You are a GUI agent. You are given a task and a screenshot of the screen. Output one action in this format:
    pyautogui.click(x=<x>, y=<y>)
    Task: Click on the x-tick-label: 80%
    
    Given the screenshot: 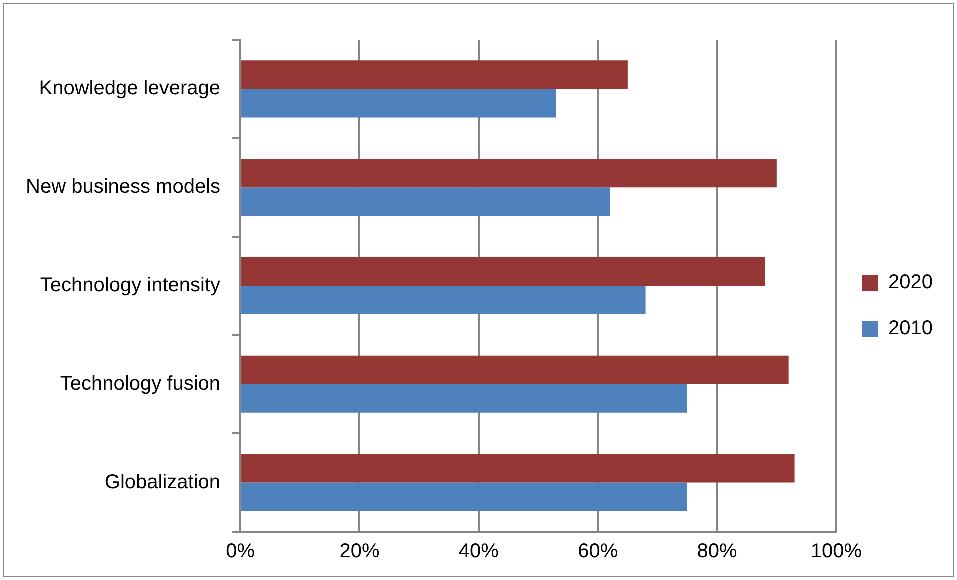 What is the action you would take?
    pyautogui.click(x=717, y=551)
    